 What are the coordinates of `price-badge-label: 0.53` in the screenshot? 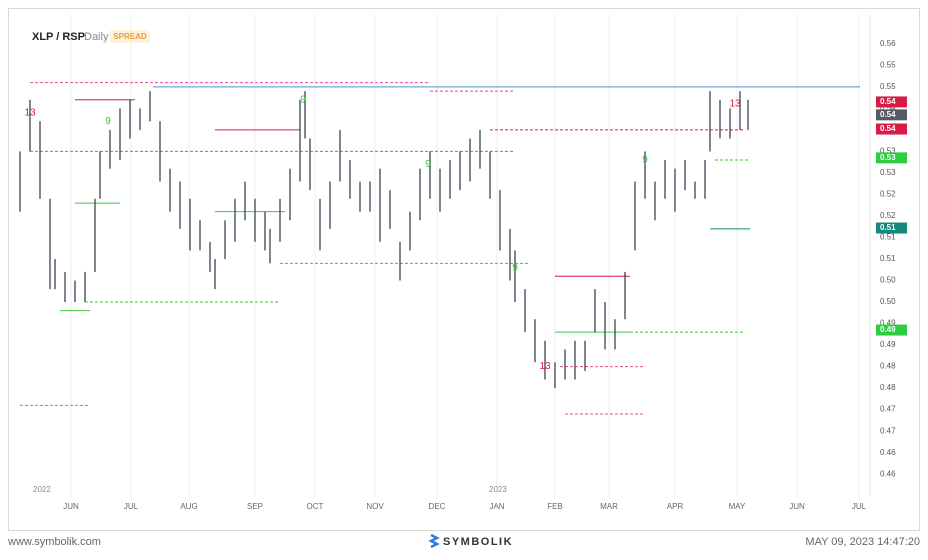 It's located at (888, 157).